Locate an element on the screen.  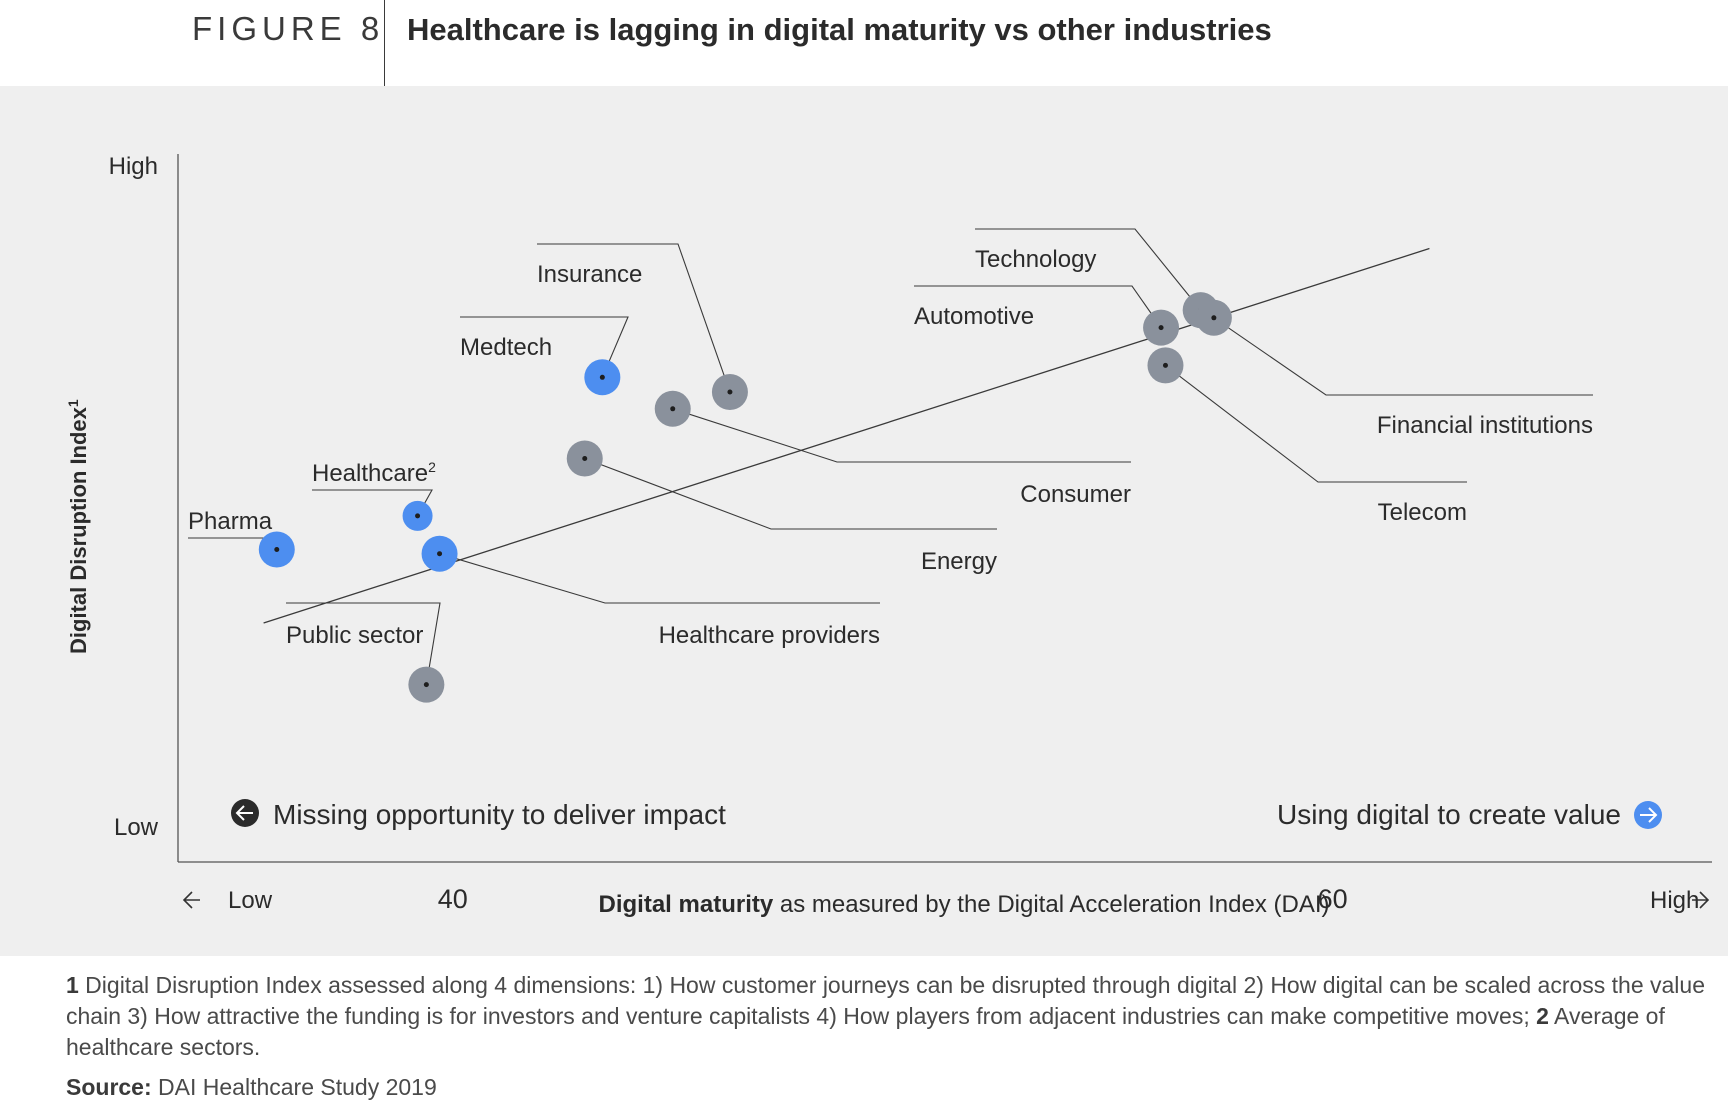
point-label-text: Consumer is located at coordinates (1075, 494).